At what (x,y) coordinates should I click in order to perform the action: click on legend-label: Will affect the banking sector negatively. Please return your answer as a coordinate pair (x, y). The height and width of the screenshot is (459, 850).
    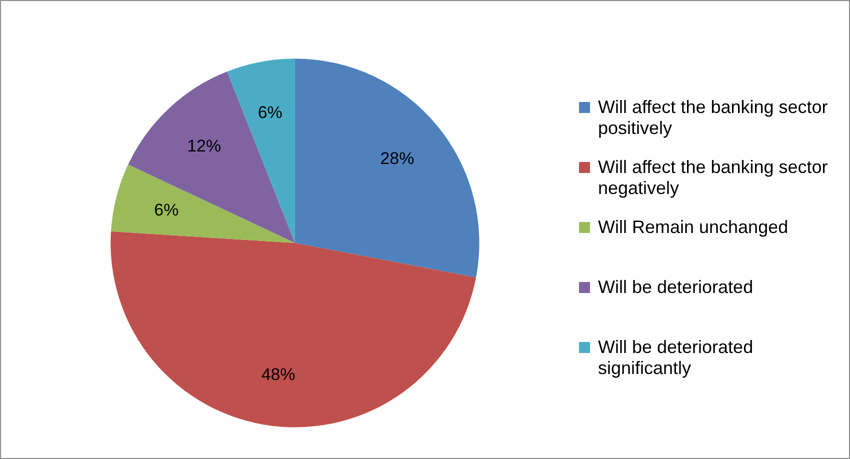
    Looking at the image, I should click on (713, 177).